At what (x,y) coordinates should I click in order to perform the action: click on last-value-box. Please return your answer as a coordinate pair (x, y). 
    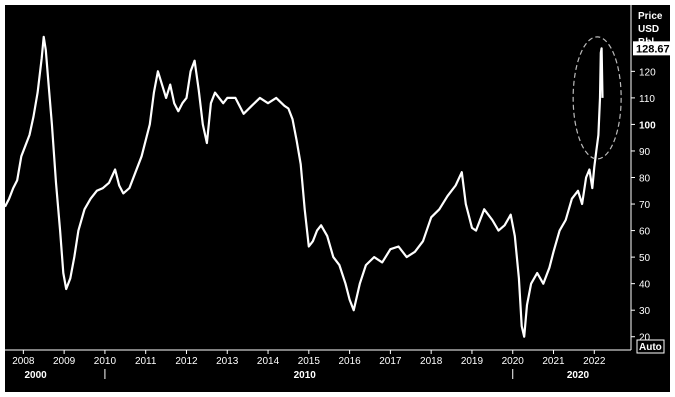
    Looking at the image, I should click on (651, 48).